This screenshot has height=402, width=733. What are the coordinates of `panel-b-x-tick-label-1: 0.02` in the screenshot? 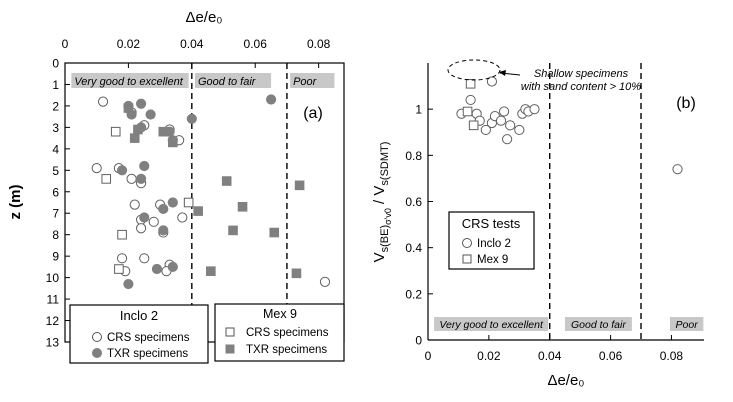 It's located at (489, 356).